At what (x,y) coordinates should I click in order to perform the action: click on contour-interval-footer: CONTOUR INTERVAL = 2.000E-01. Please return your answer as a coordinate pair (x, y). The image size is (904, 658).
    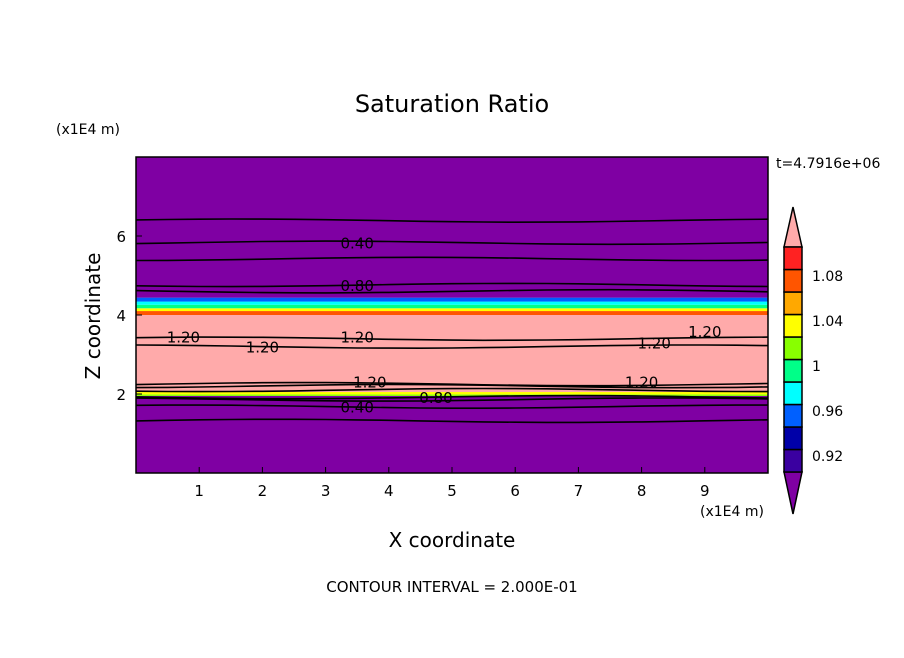
    Looking at the image, I should click on (451, 587).